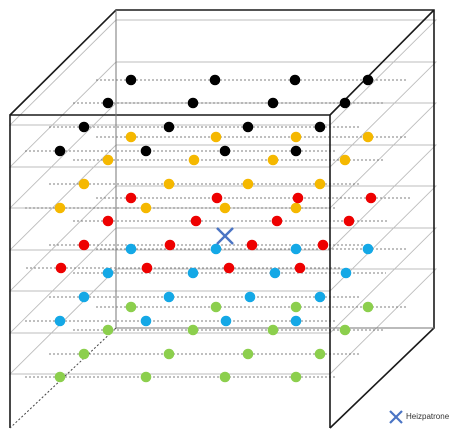 This screenshot has height=432, width=463. What do you see at coordinates (382, 62) in the screenshot?
I see `cube-edge` at bounding box center [382, 62].